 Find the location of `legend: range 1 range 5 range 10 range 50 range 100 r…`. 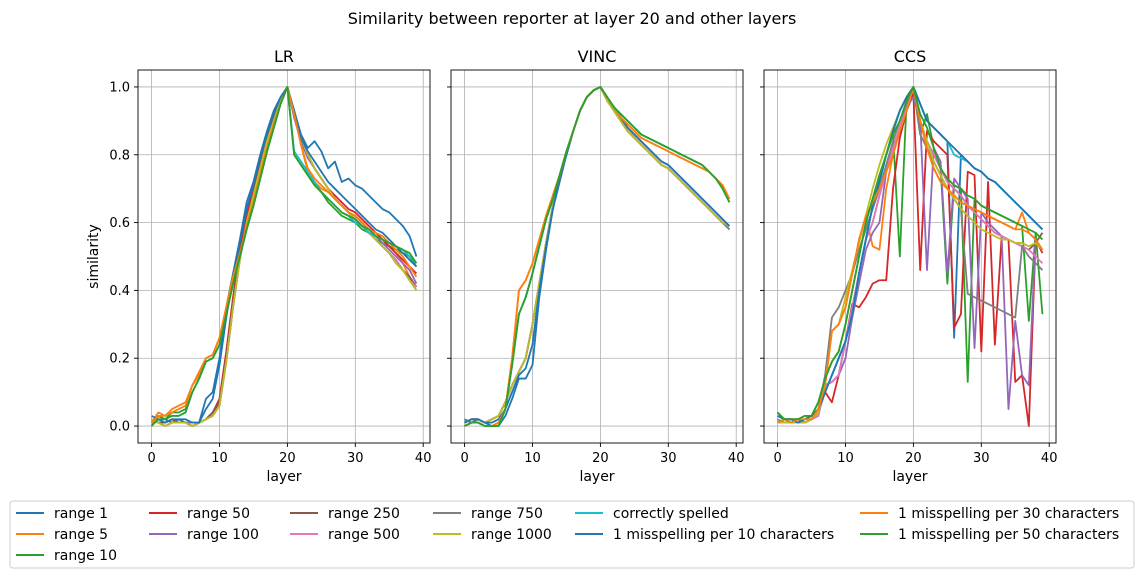

legend: range 1 range 5 range 10 range 50 range 100 r… is located at coordinates (572, 534).